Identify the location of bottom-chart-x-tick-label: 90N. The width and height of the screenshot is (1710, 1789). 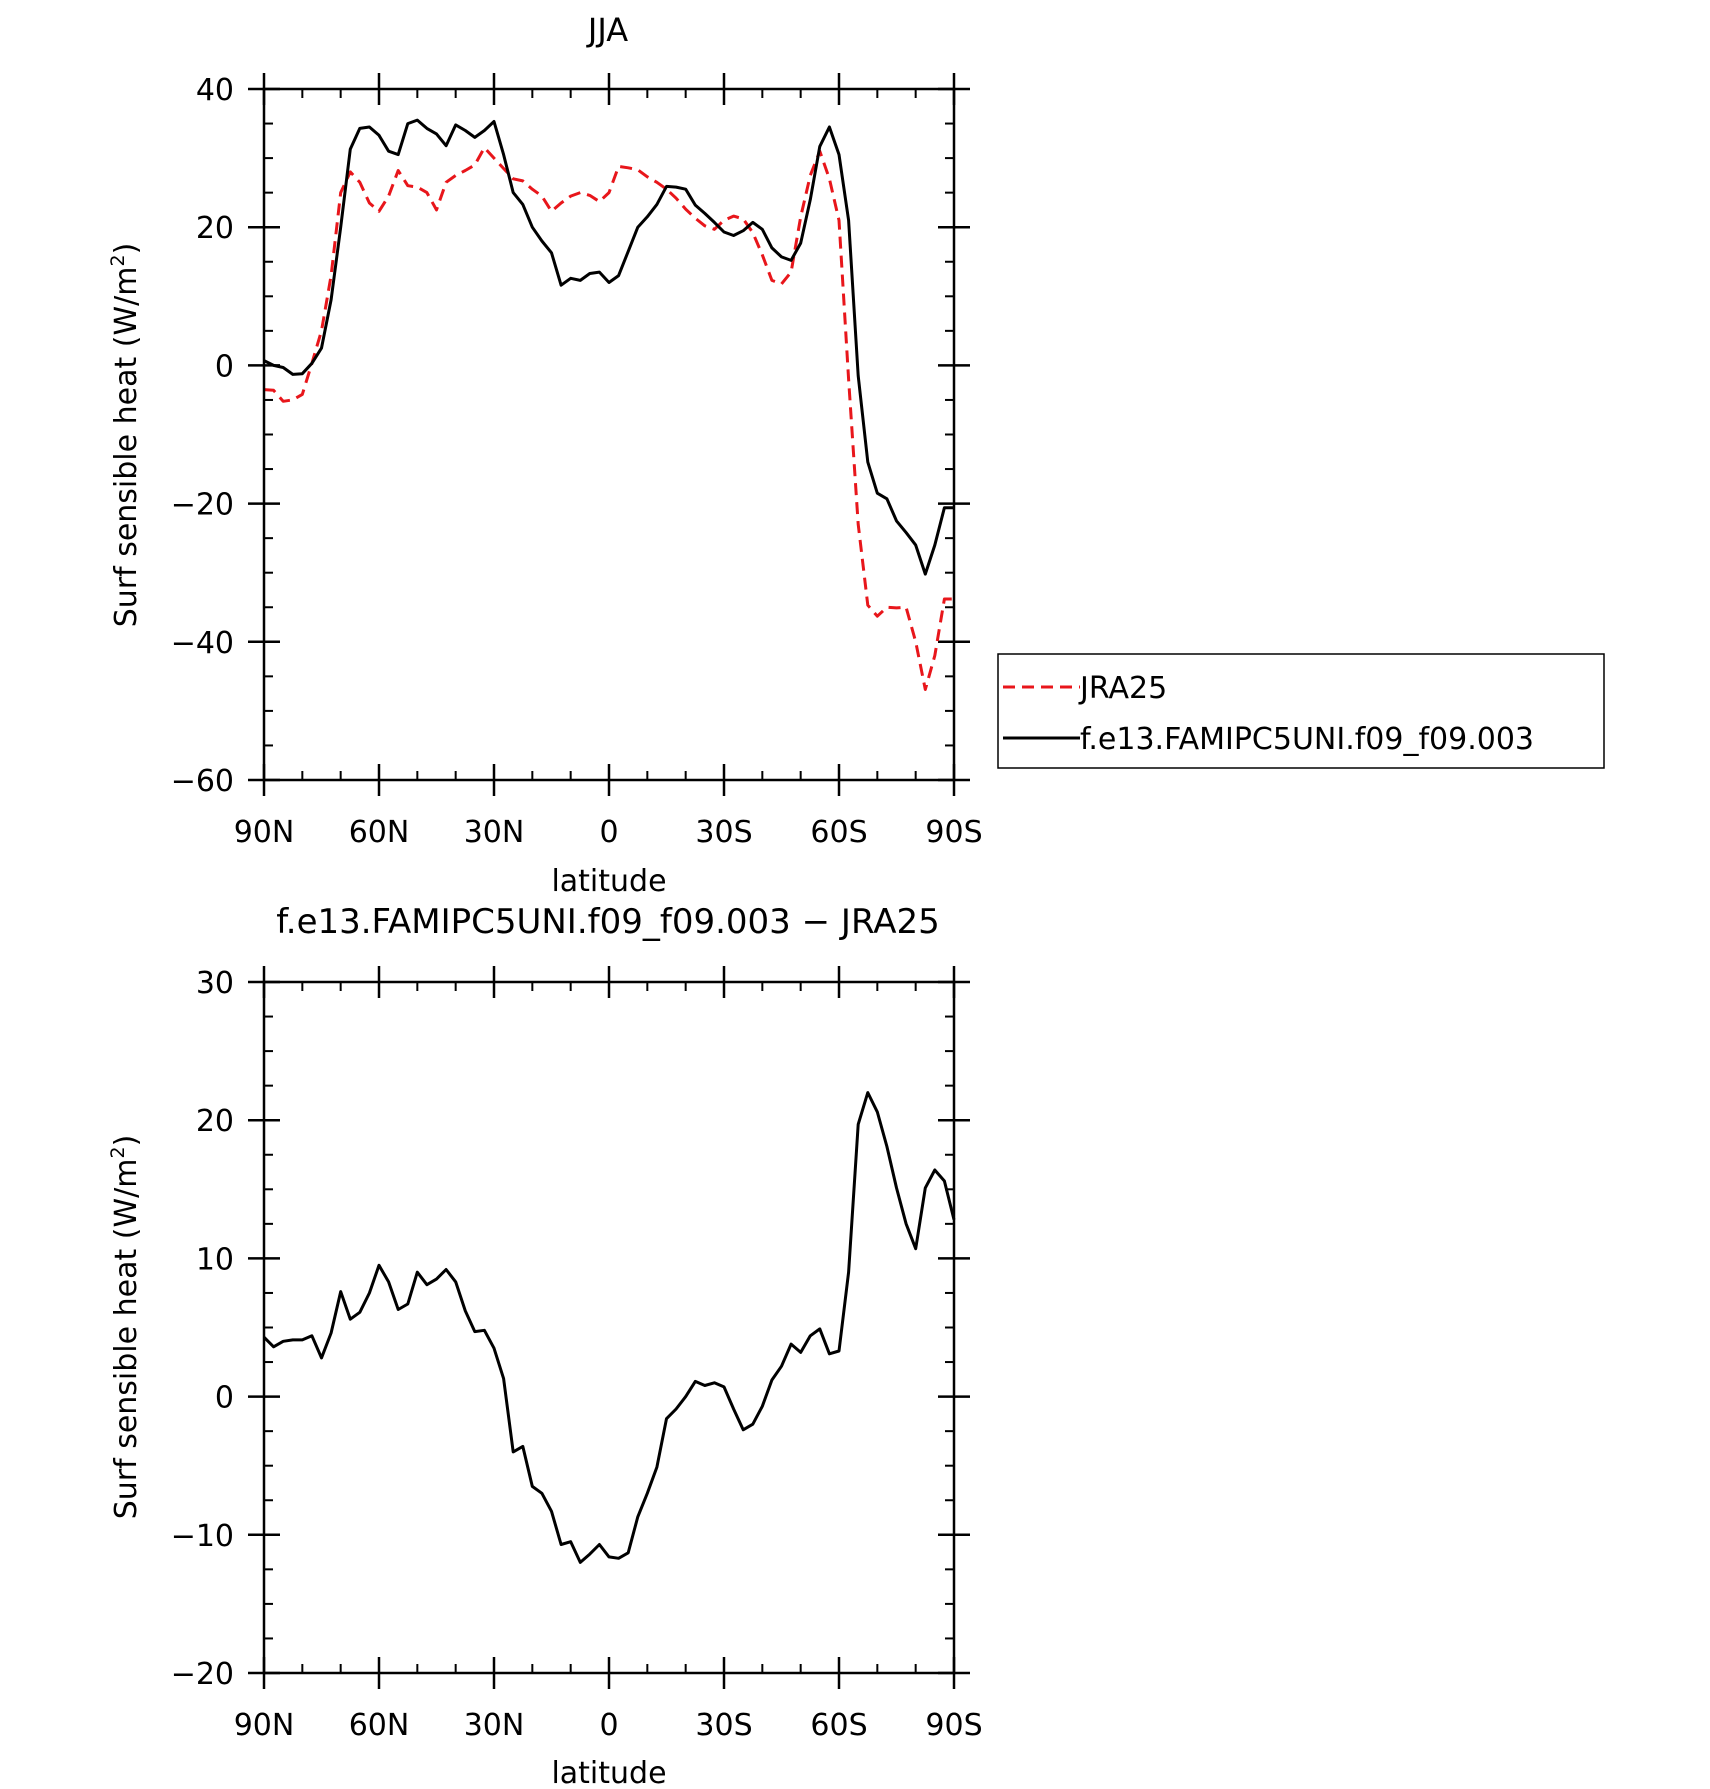
(264, 1725).